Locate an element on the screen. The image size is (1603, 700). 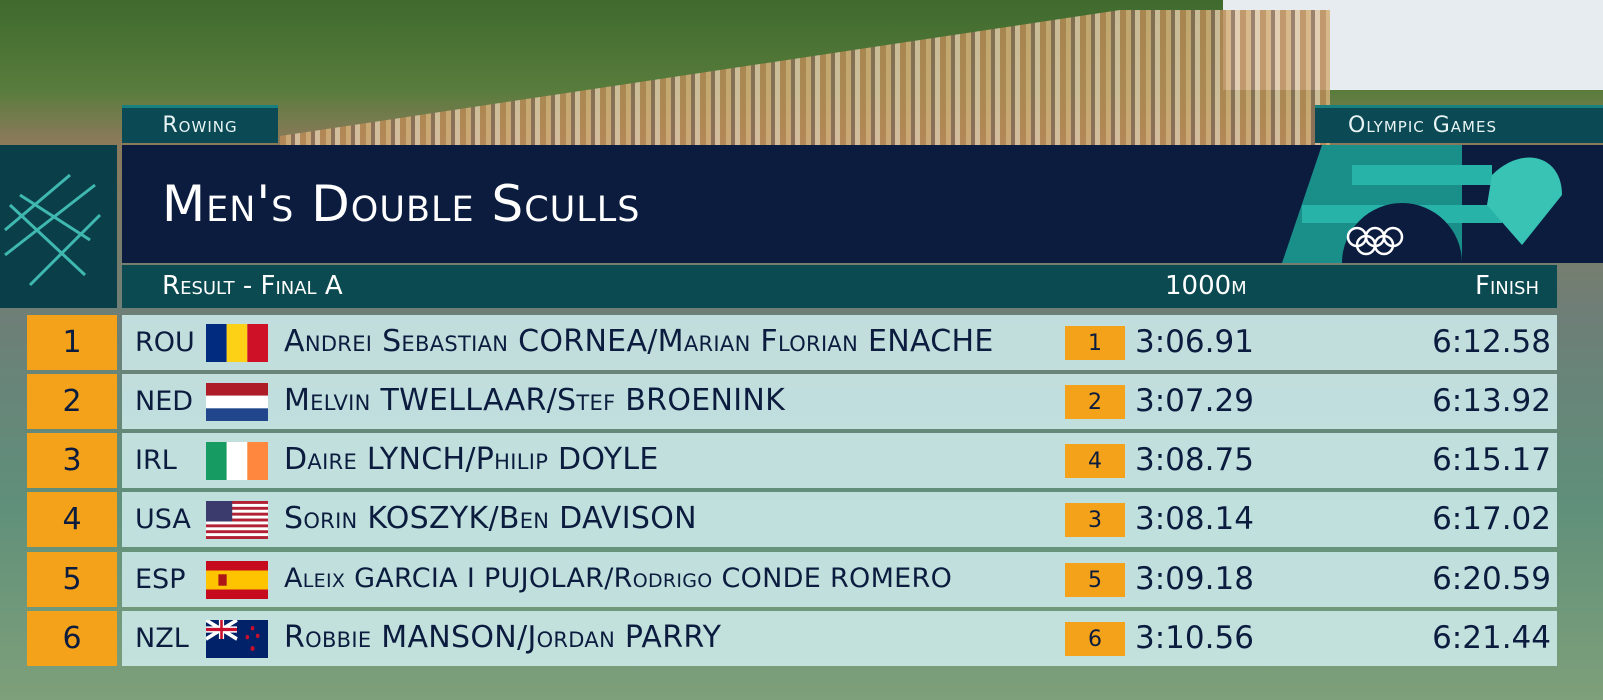
split-time: 3:09.18 is located at coordinates (1194, 579).